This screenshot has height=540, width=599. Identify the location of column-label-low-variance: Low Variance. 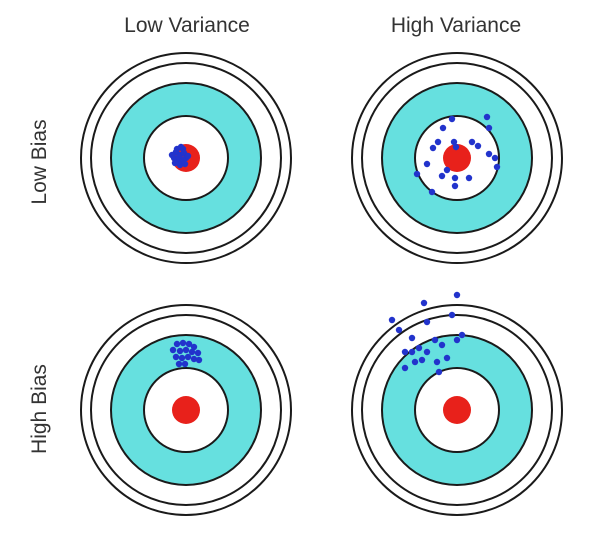
(187, 25).